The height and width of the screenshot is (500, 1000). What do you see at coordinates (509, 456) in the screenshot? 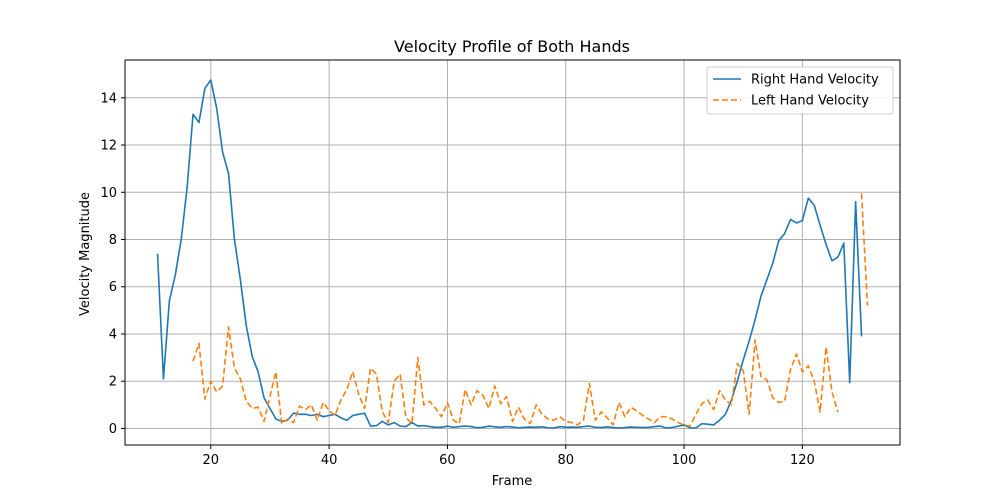
I see `x-axis: 20 40 60 80 100 120` at bounding box center [509, 456].